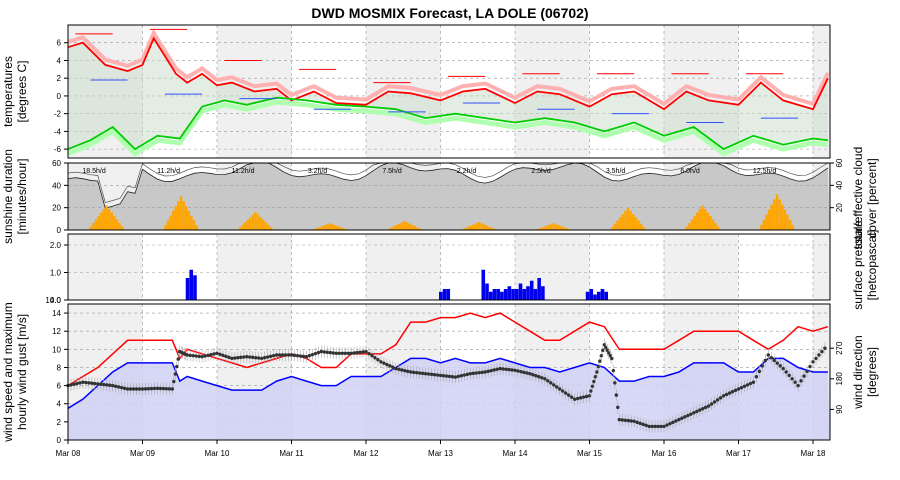 Image resolution: width=900 pixels, height=480 pixels. I want to click on top-tick-label: 14.0, so click(53, 300).